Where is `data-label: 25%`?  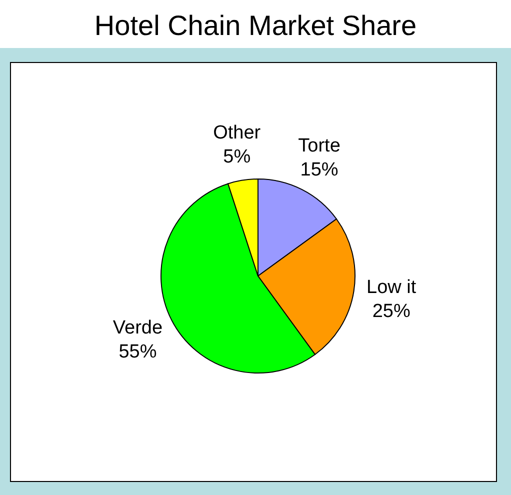
data-label: 25% is located at coordinates (391, 311).